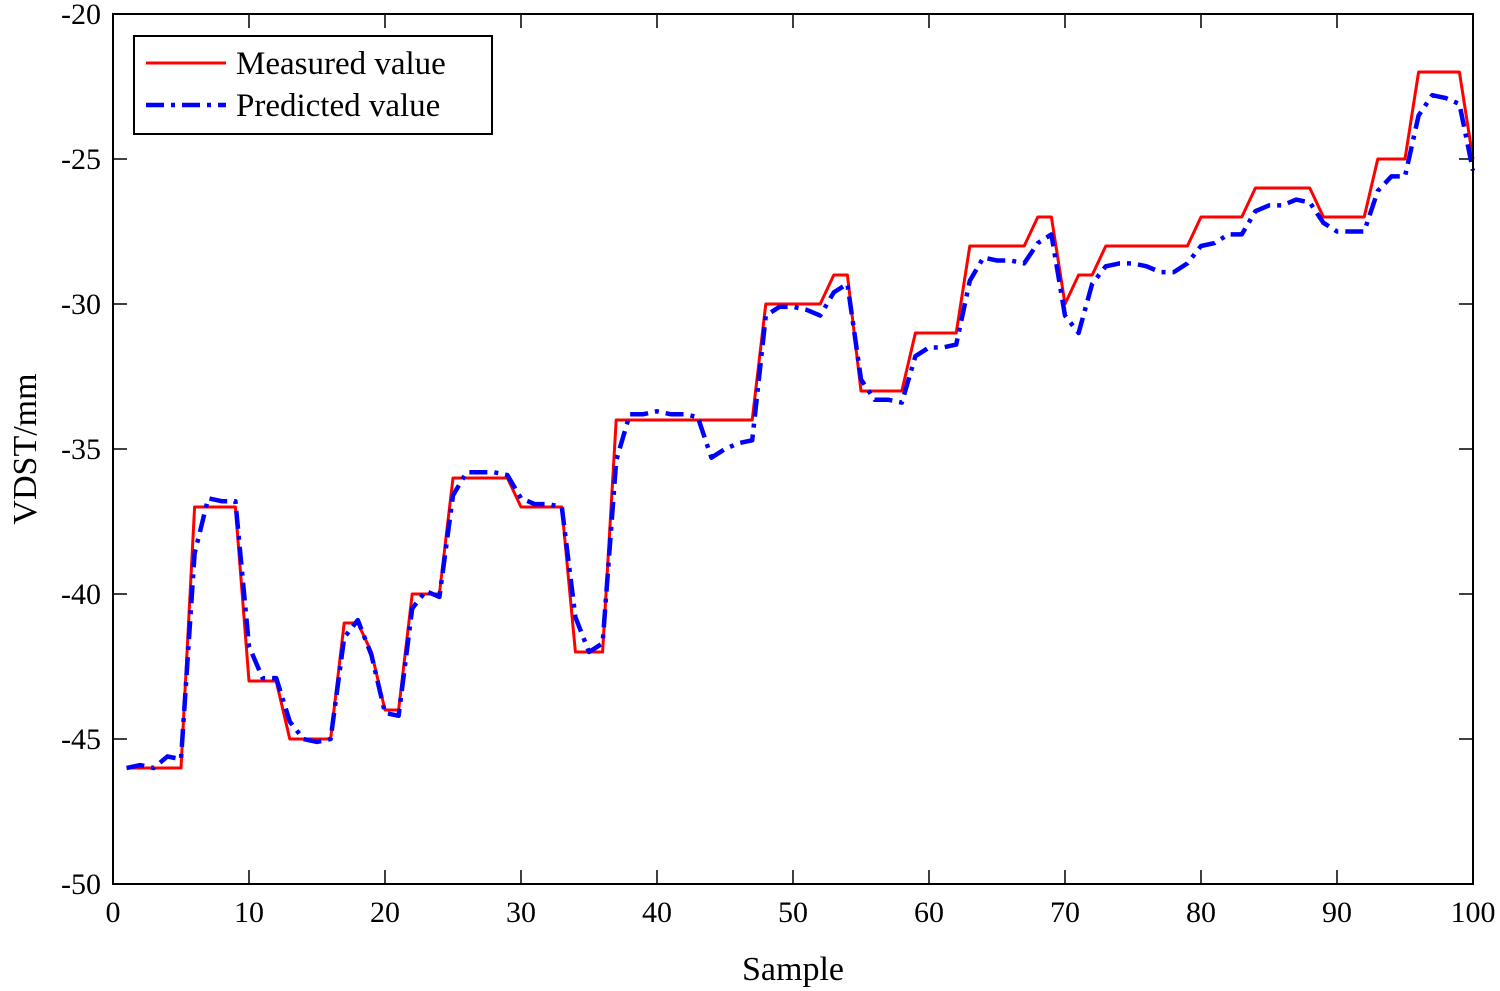 The height and width of the screenshot is (991, 1500). I want to click on x-tick-label: 20, so click(385, 912).